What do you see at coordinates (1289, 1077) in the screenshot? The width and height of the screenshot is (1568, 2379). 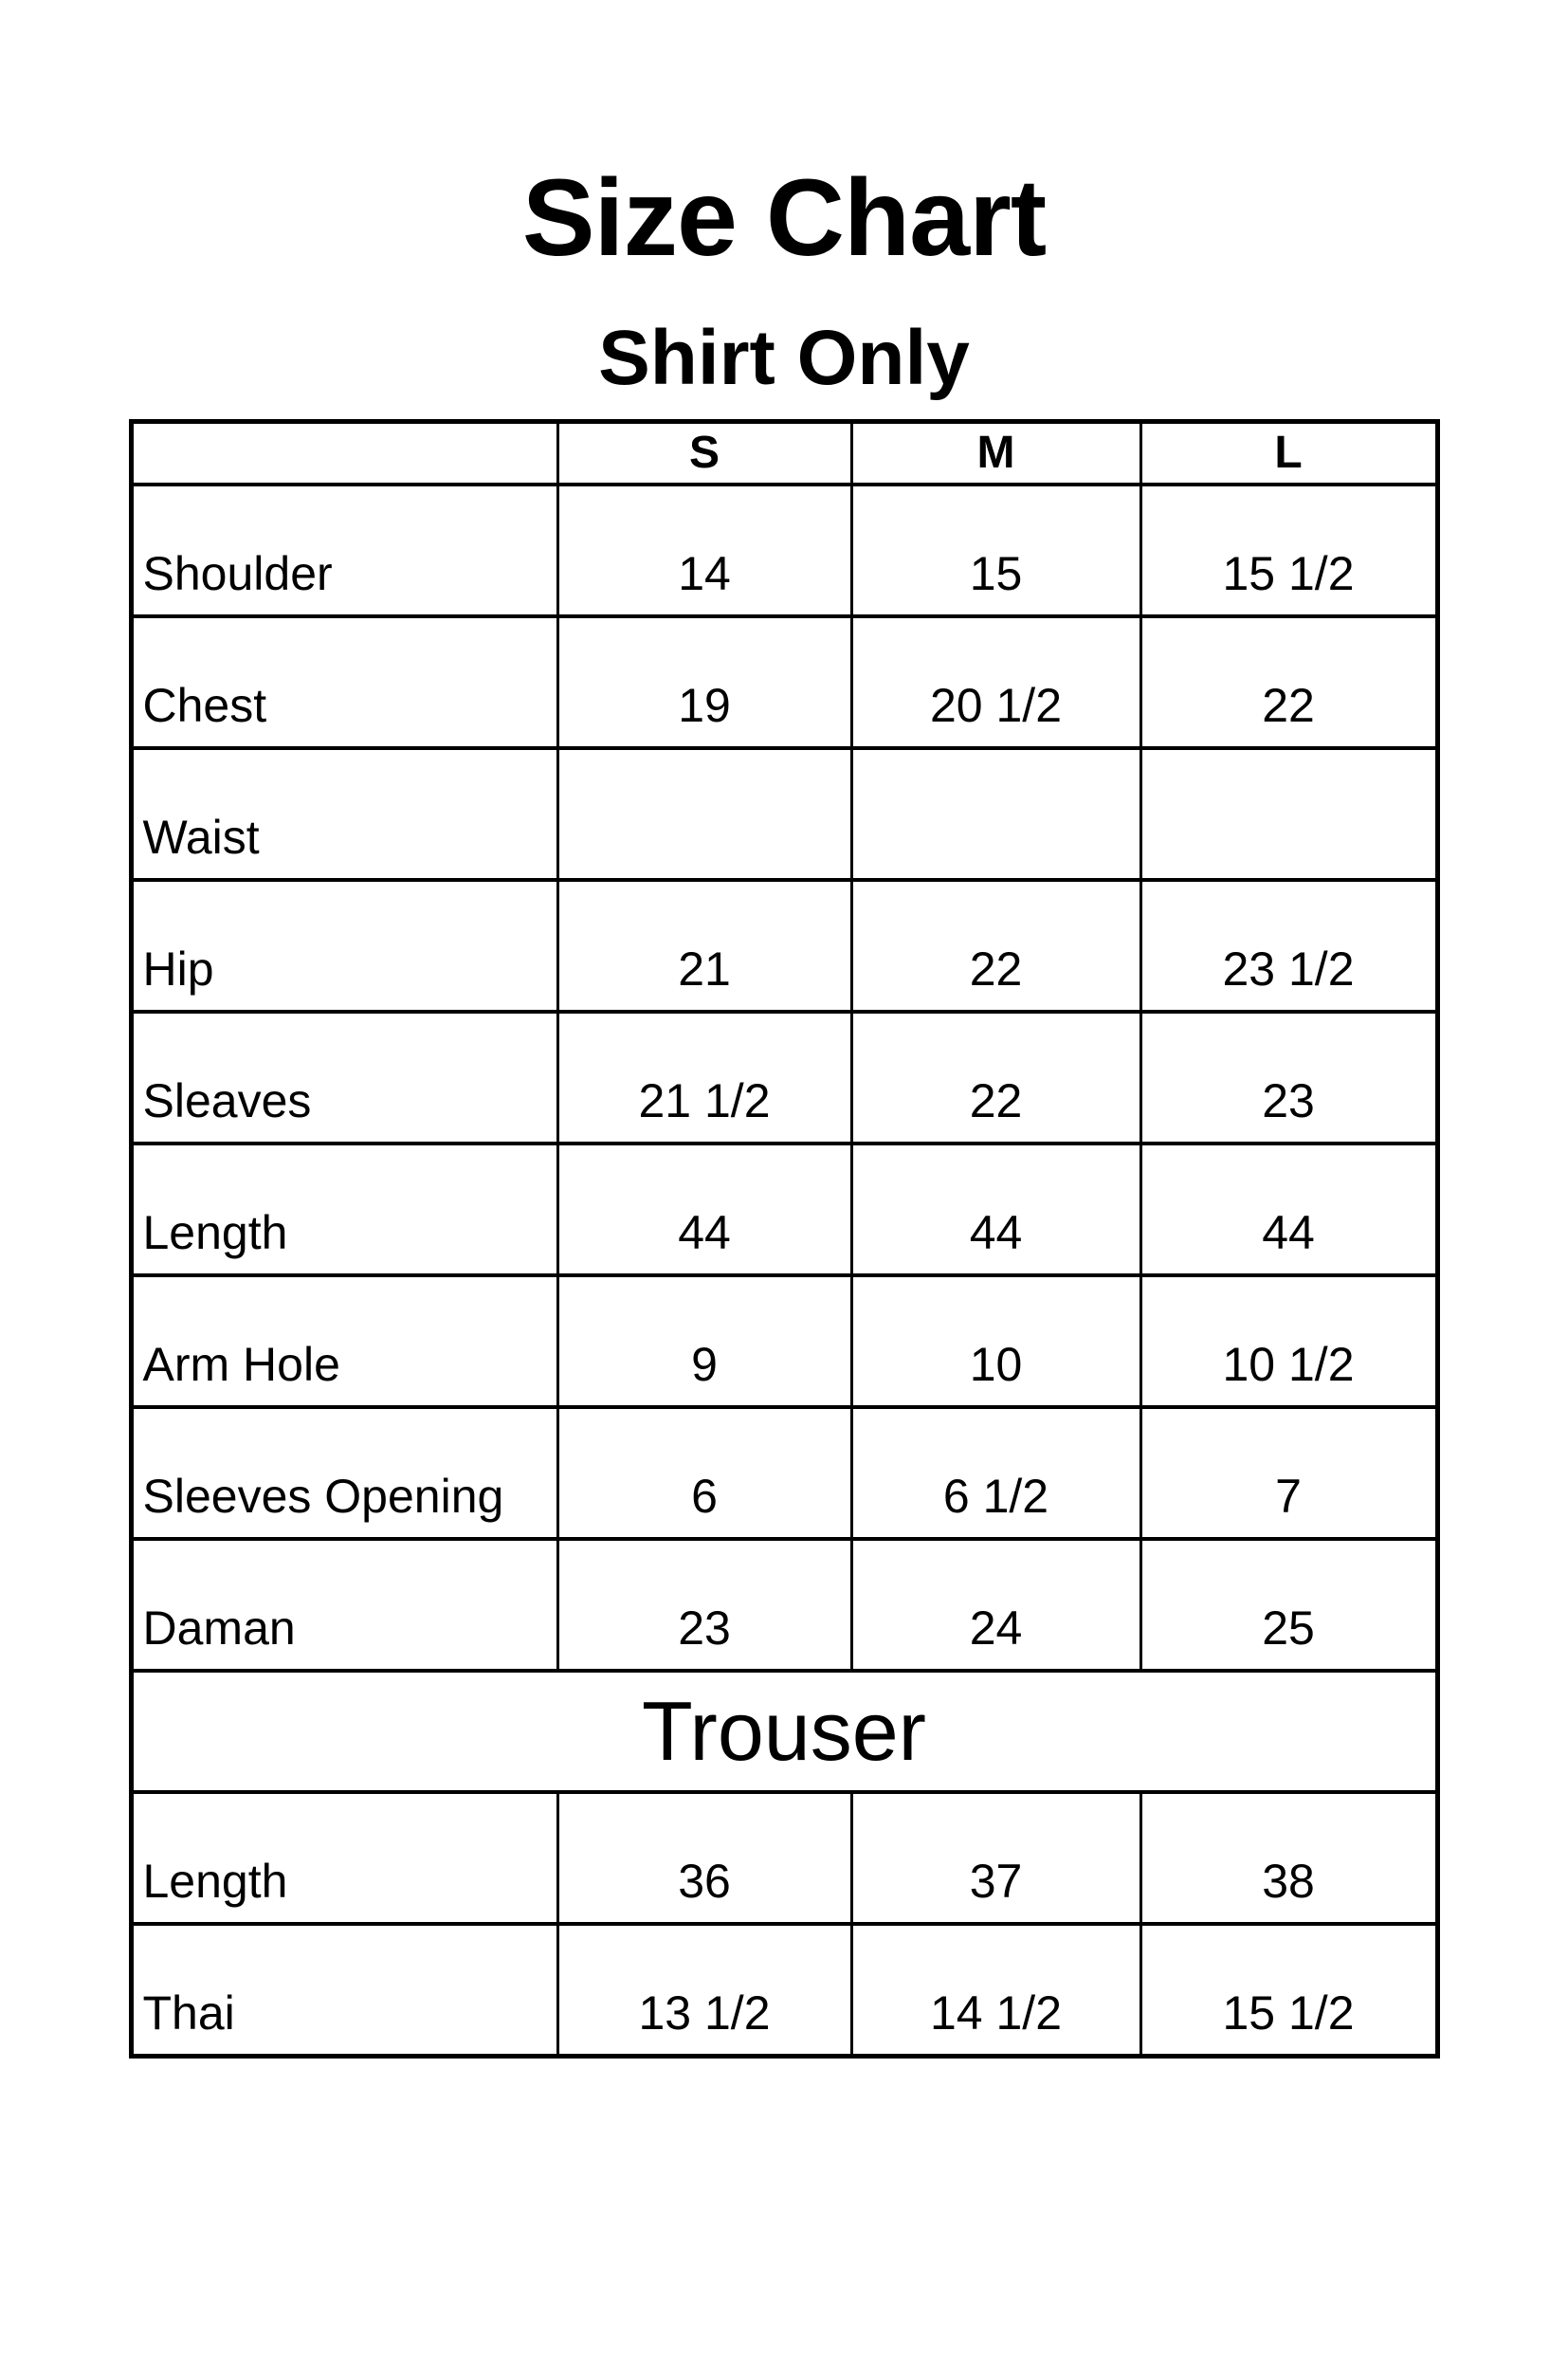 I see `size-value-l: 23` at bounding box center [1289, 1077].